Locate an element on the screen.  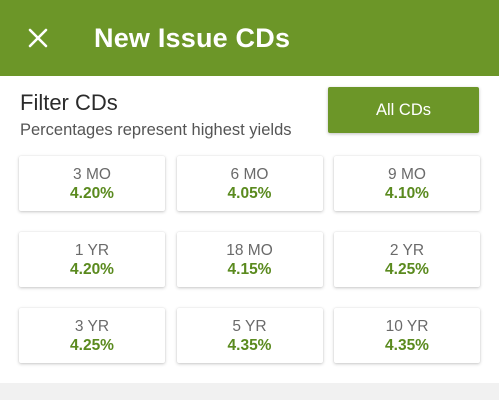
close-button is located at coordinates (38, 38).